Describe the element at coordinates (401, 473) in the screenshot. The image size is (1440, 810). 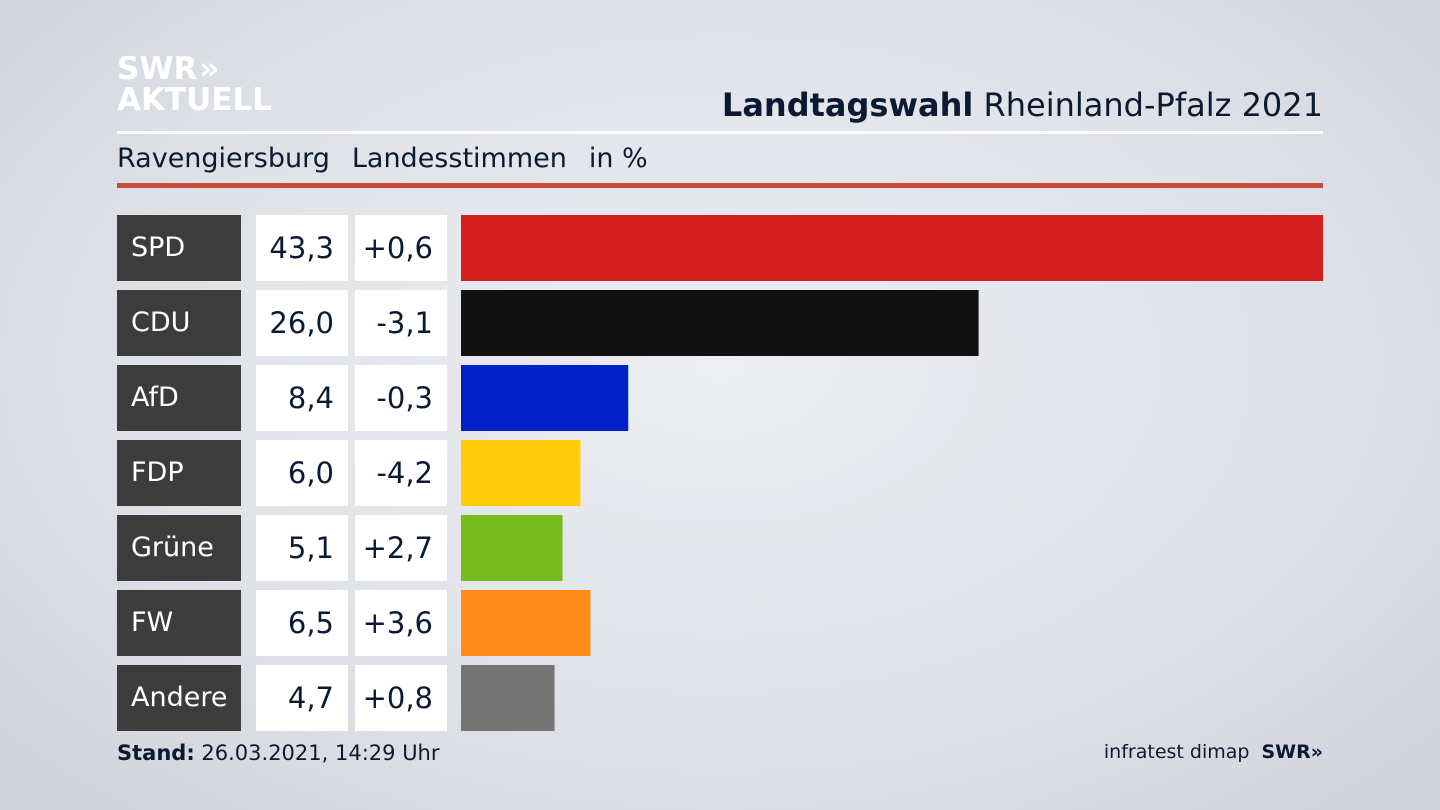
I see `vote-change-value: -4,2` at that location.